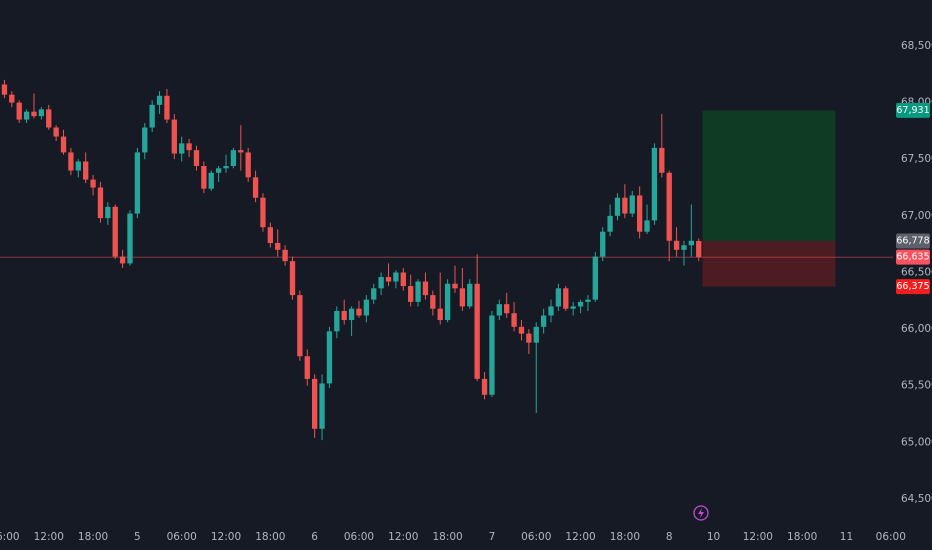 The width and height of the screenshot is (932, 550). I want to click on target-zone, so click(769, 175).